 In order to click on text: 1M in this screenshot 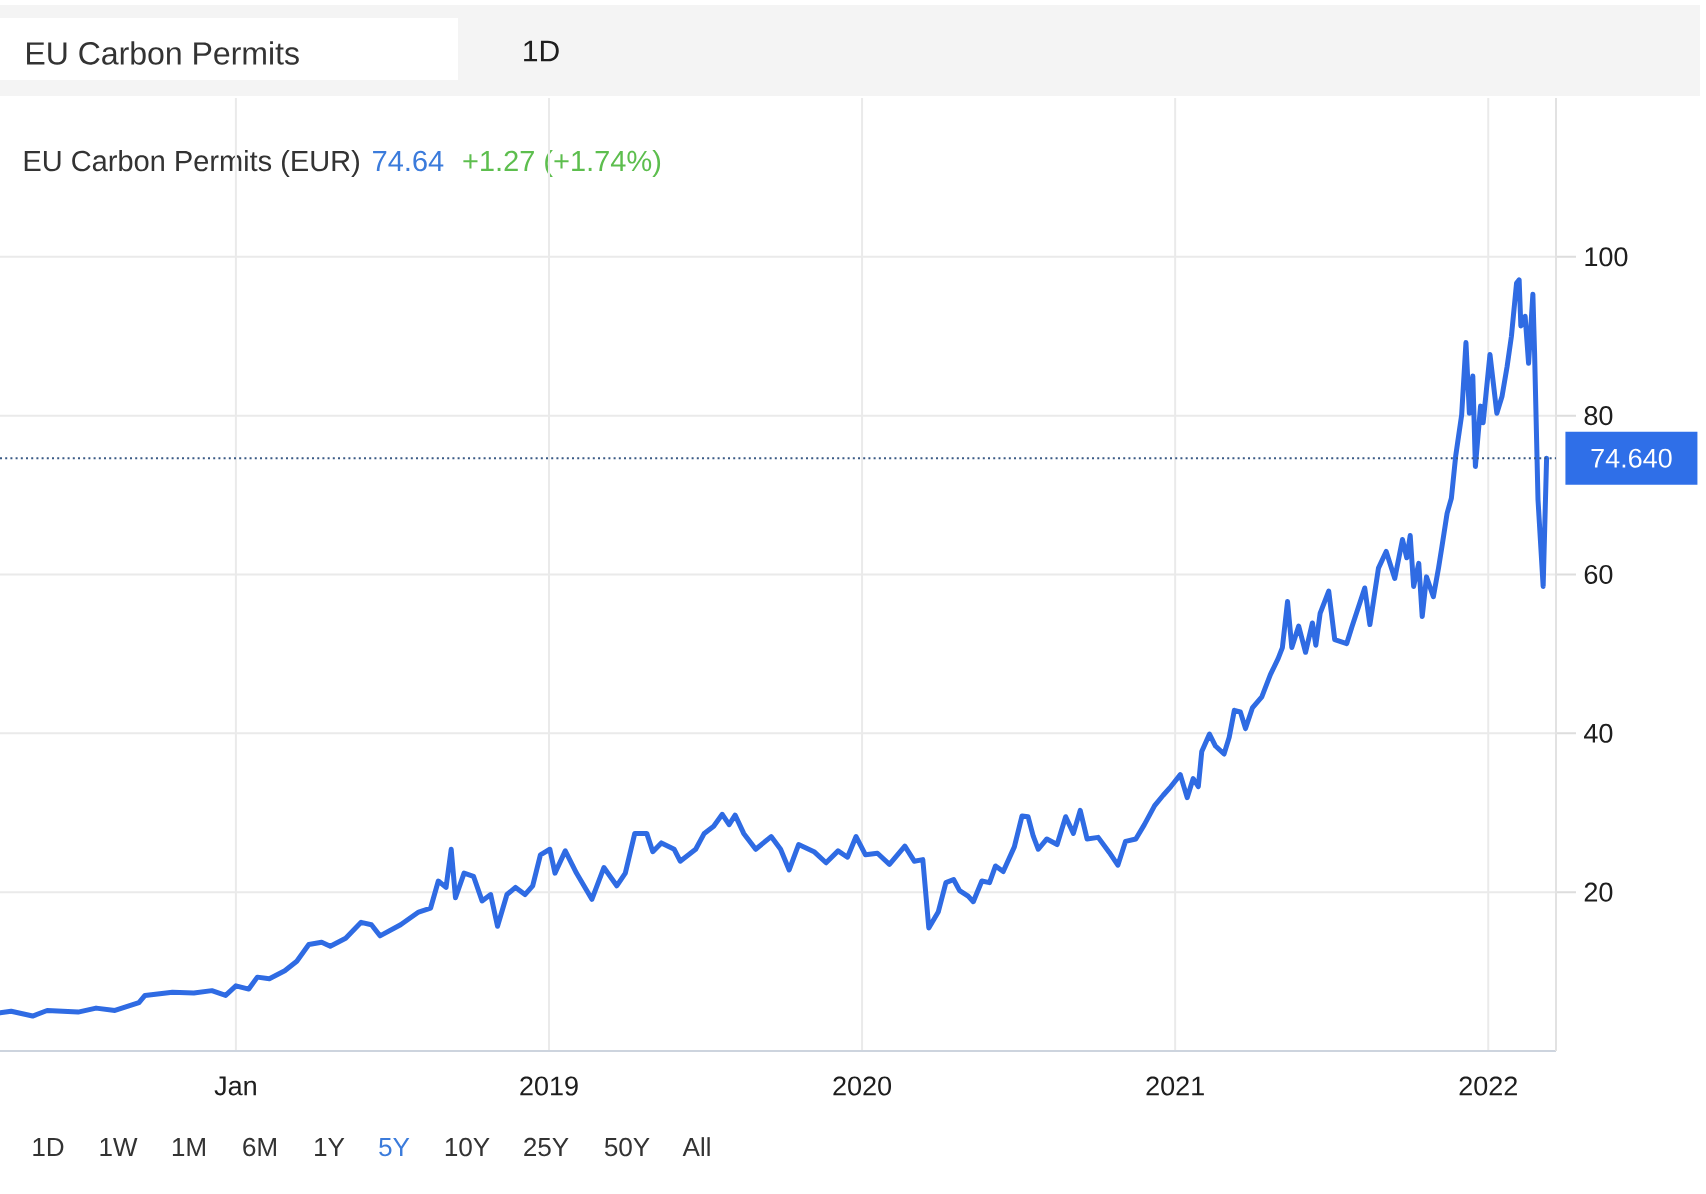, I will do `click(188, 1147)`.